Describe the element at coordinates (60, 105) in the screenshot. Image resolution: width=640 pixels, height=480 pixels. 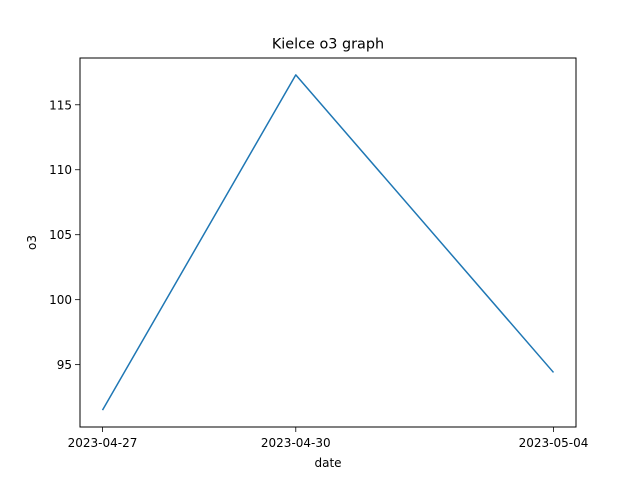
I see `y-tick-label: 115` at that location.